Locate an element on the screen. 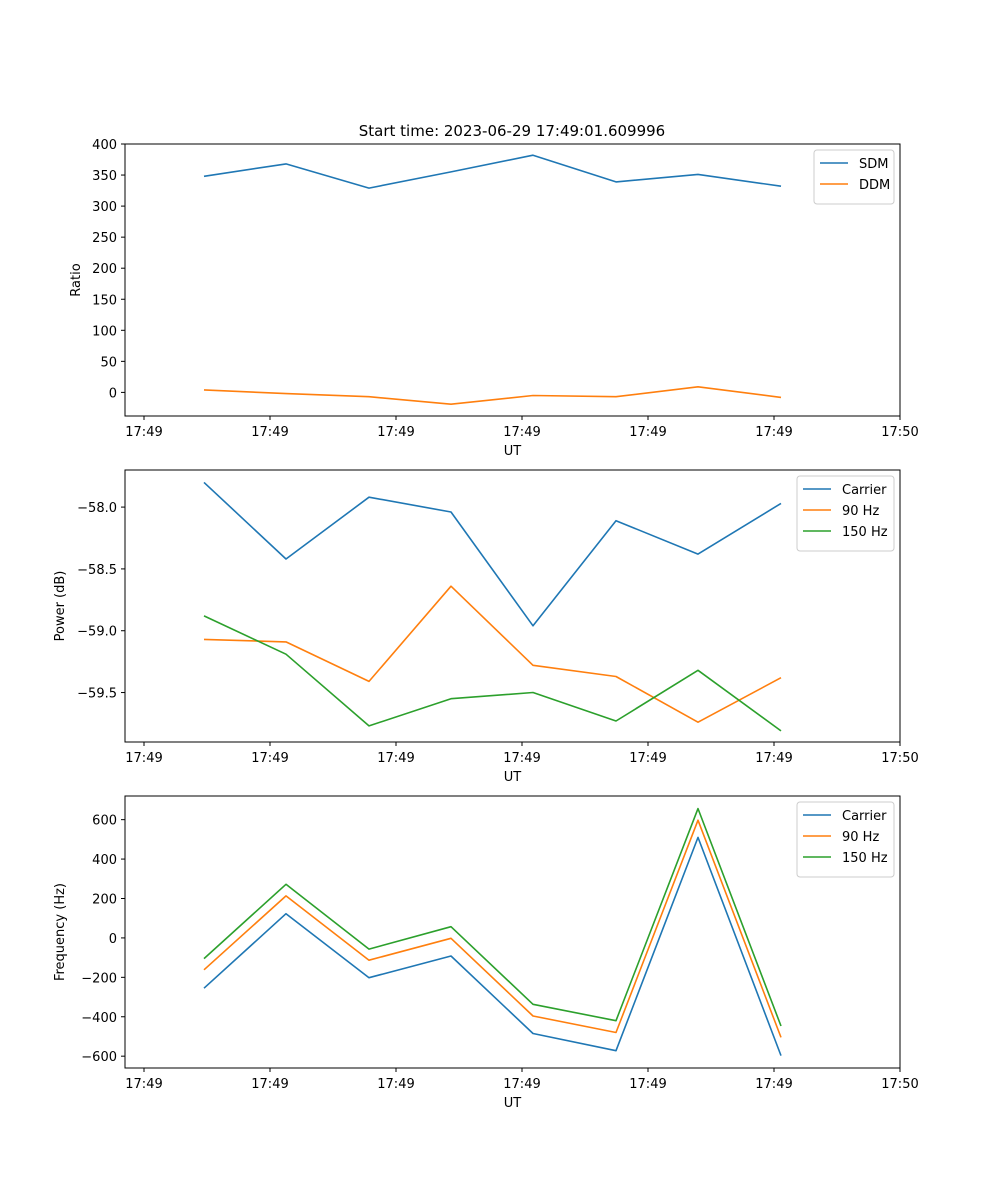  y-tick-label: 350 is located at coordinates (104, 176).